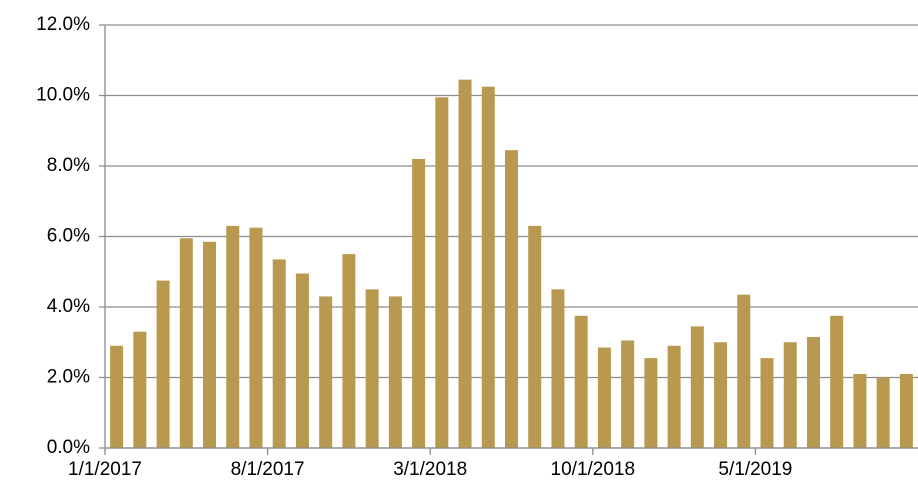 This screenshot has width=918, height=491. What do you see at coordinates (755, 469) in the screenshot?
I see `x-tick-label: 5/1/2019` at bounding box center [755, 469].